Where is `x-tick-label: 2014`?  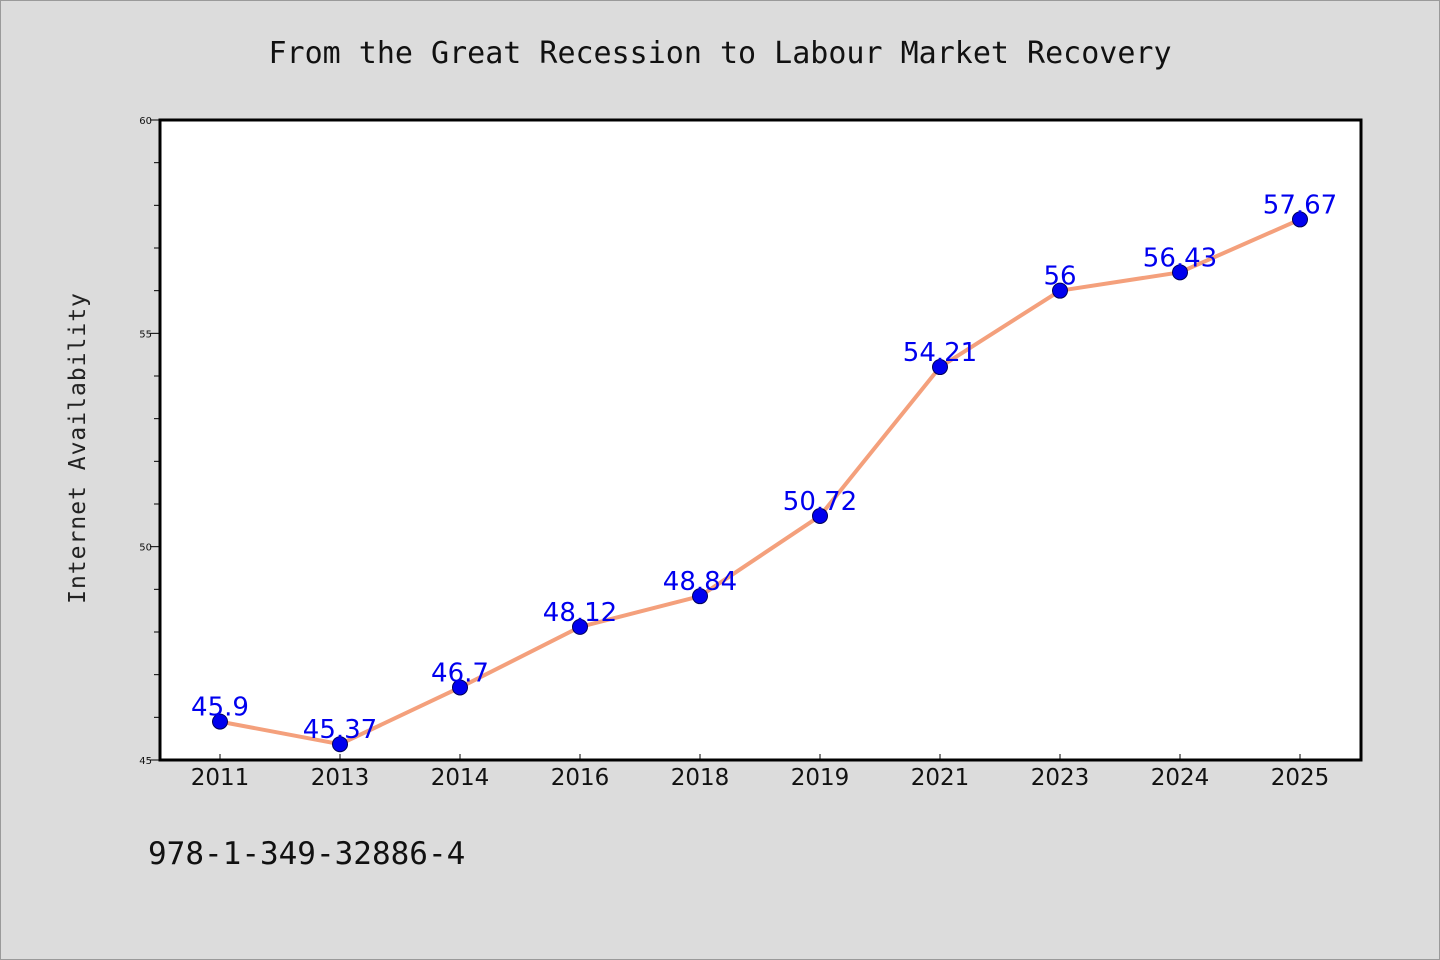 x-tick-label: 2014 is located at coordinates (460, 778).